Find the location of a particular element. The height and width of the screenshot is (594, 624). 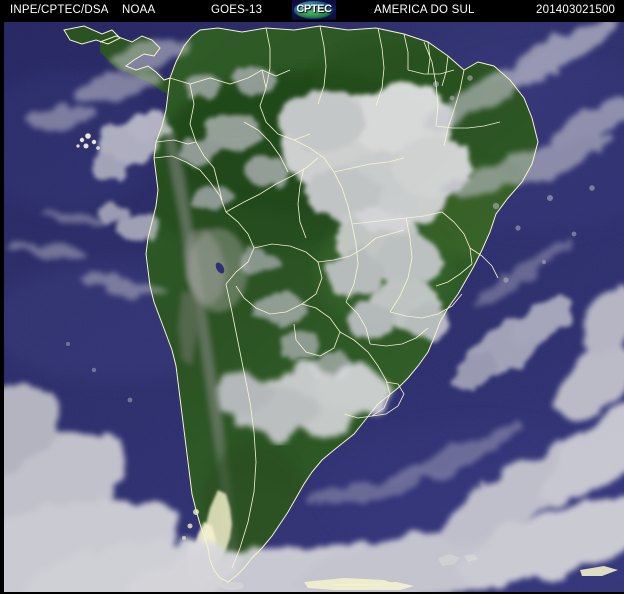

footer-strip is located at coordinates (312, 593).